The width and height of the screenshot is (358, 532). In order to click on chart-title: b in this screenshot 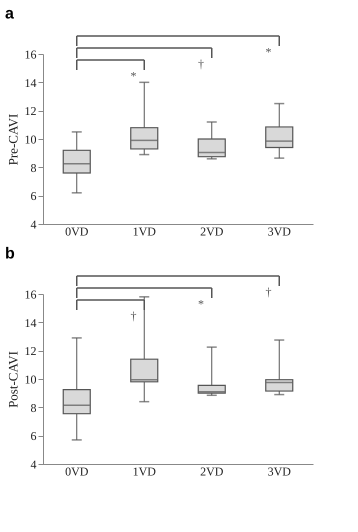, I will do `click(10, 253)`.